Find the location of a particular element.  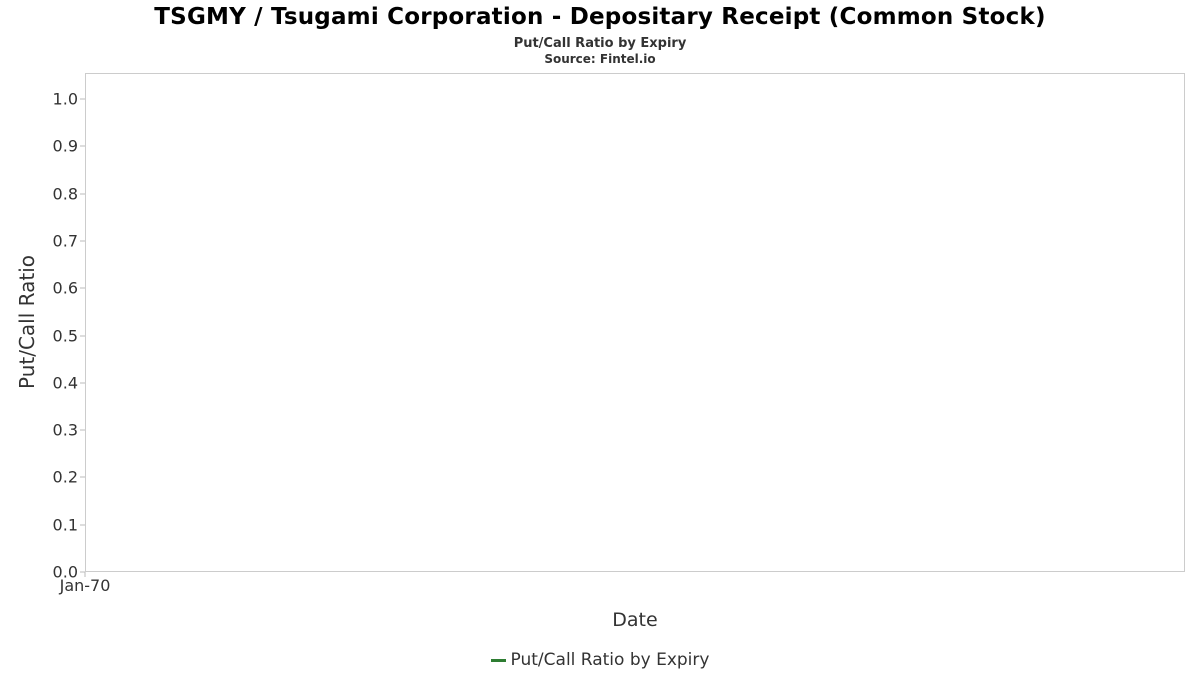

legend: Put/Call Ratio by Expiry is located at coordinates (600, 660).